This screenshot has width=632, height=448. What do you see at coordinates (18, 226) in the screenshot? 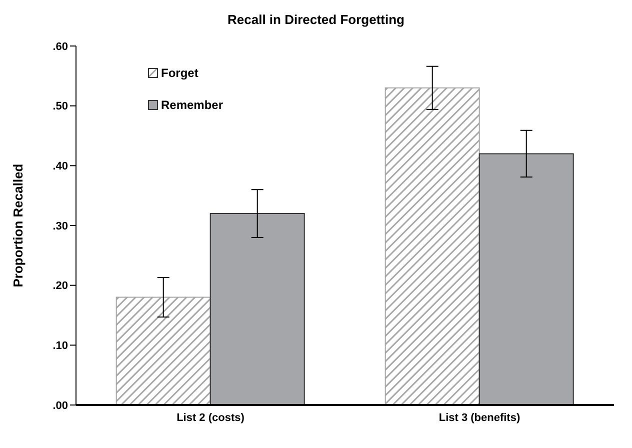
I see `y-axis-title: Proportion Recalled` at bounding box center [18, 226].